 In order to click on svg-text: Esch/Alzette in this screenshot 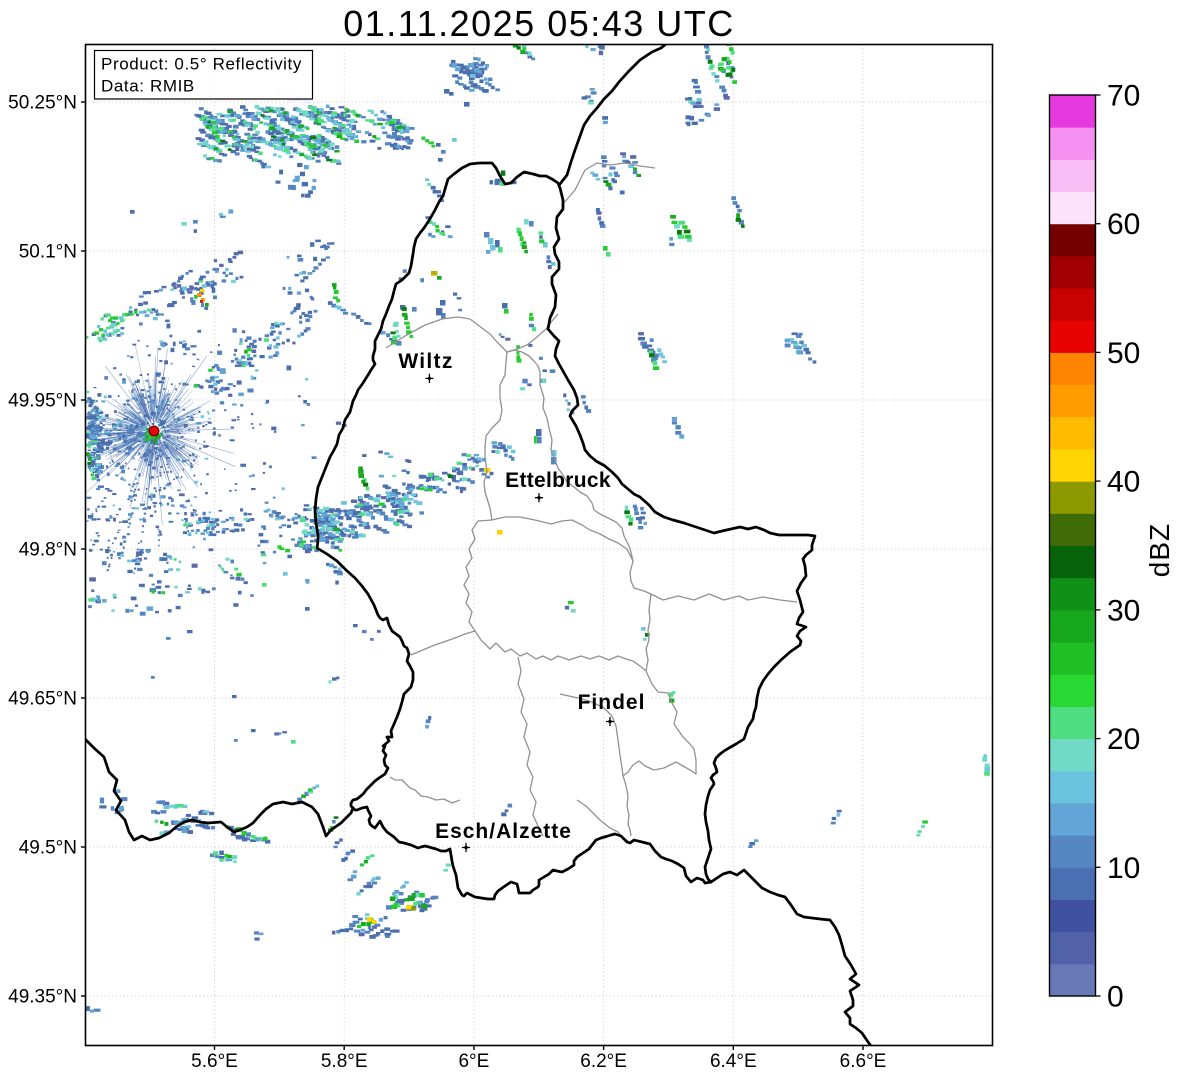, I will do `click(503, 831)`.